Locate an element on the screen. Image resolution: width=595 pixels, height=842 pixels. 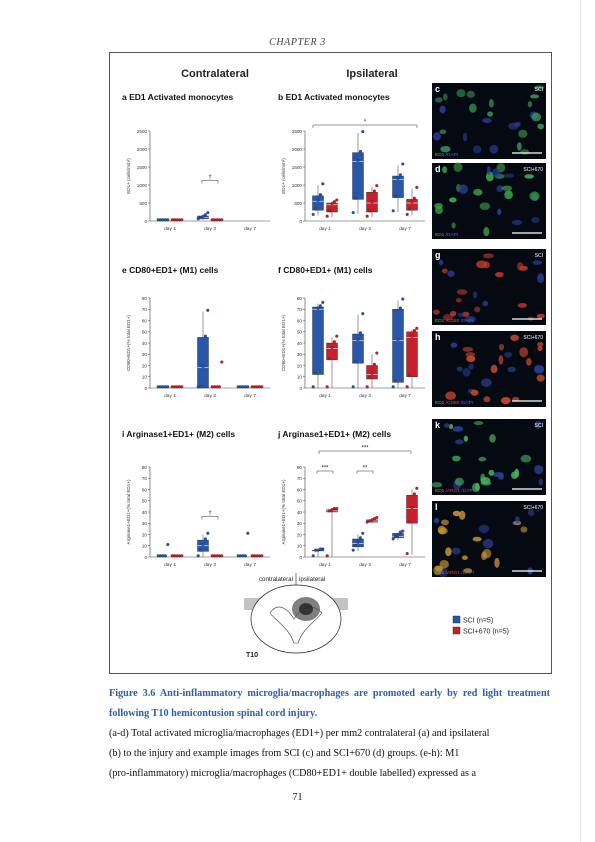
panel-letter-i: i is located at coordinates (124, 434).